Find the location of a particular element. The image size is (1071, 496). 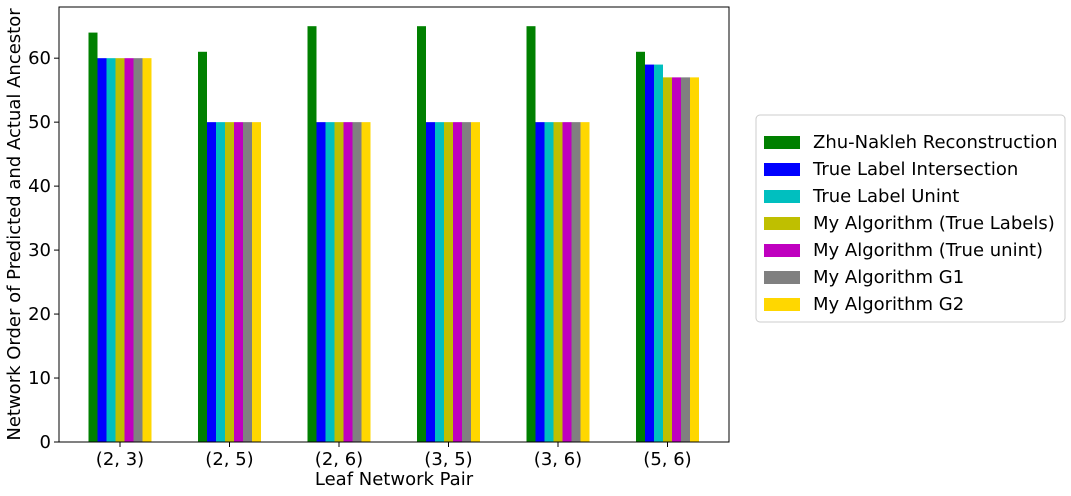

y-tick-label: 10 is located at coordinates (39, 378).